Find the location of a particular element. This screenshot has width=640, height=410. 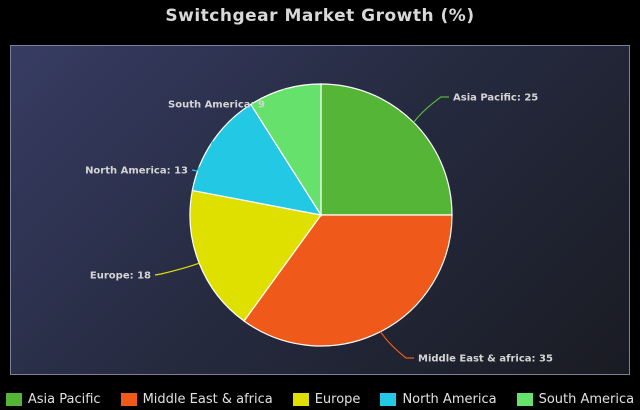

legend-item-europe: Europe is located at coordinates (326, 399).